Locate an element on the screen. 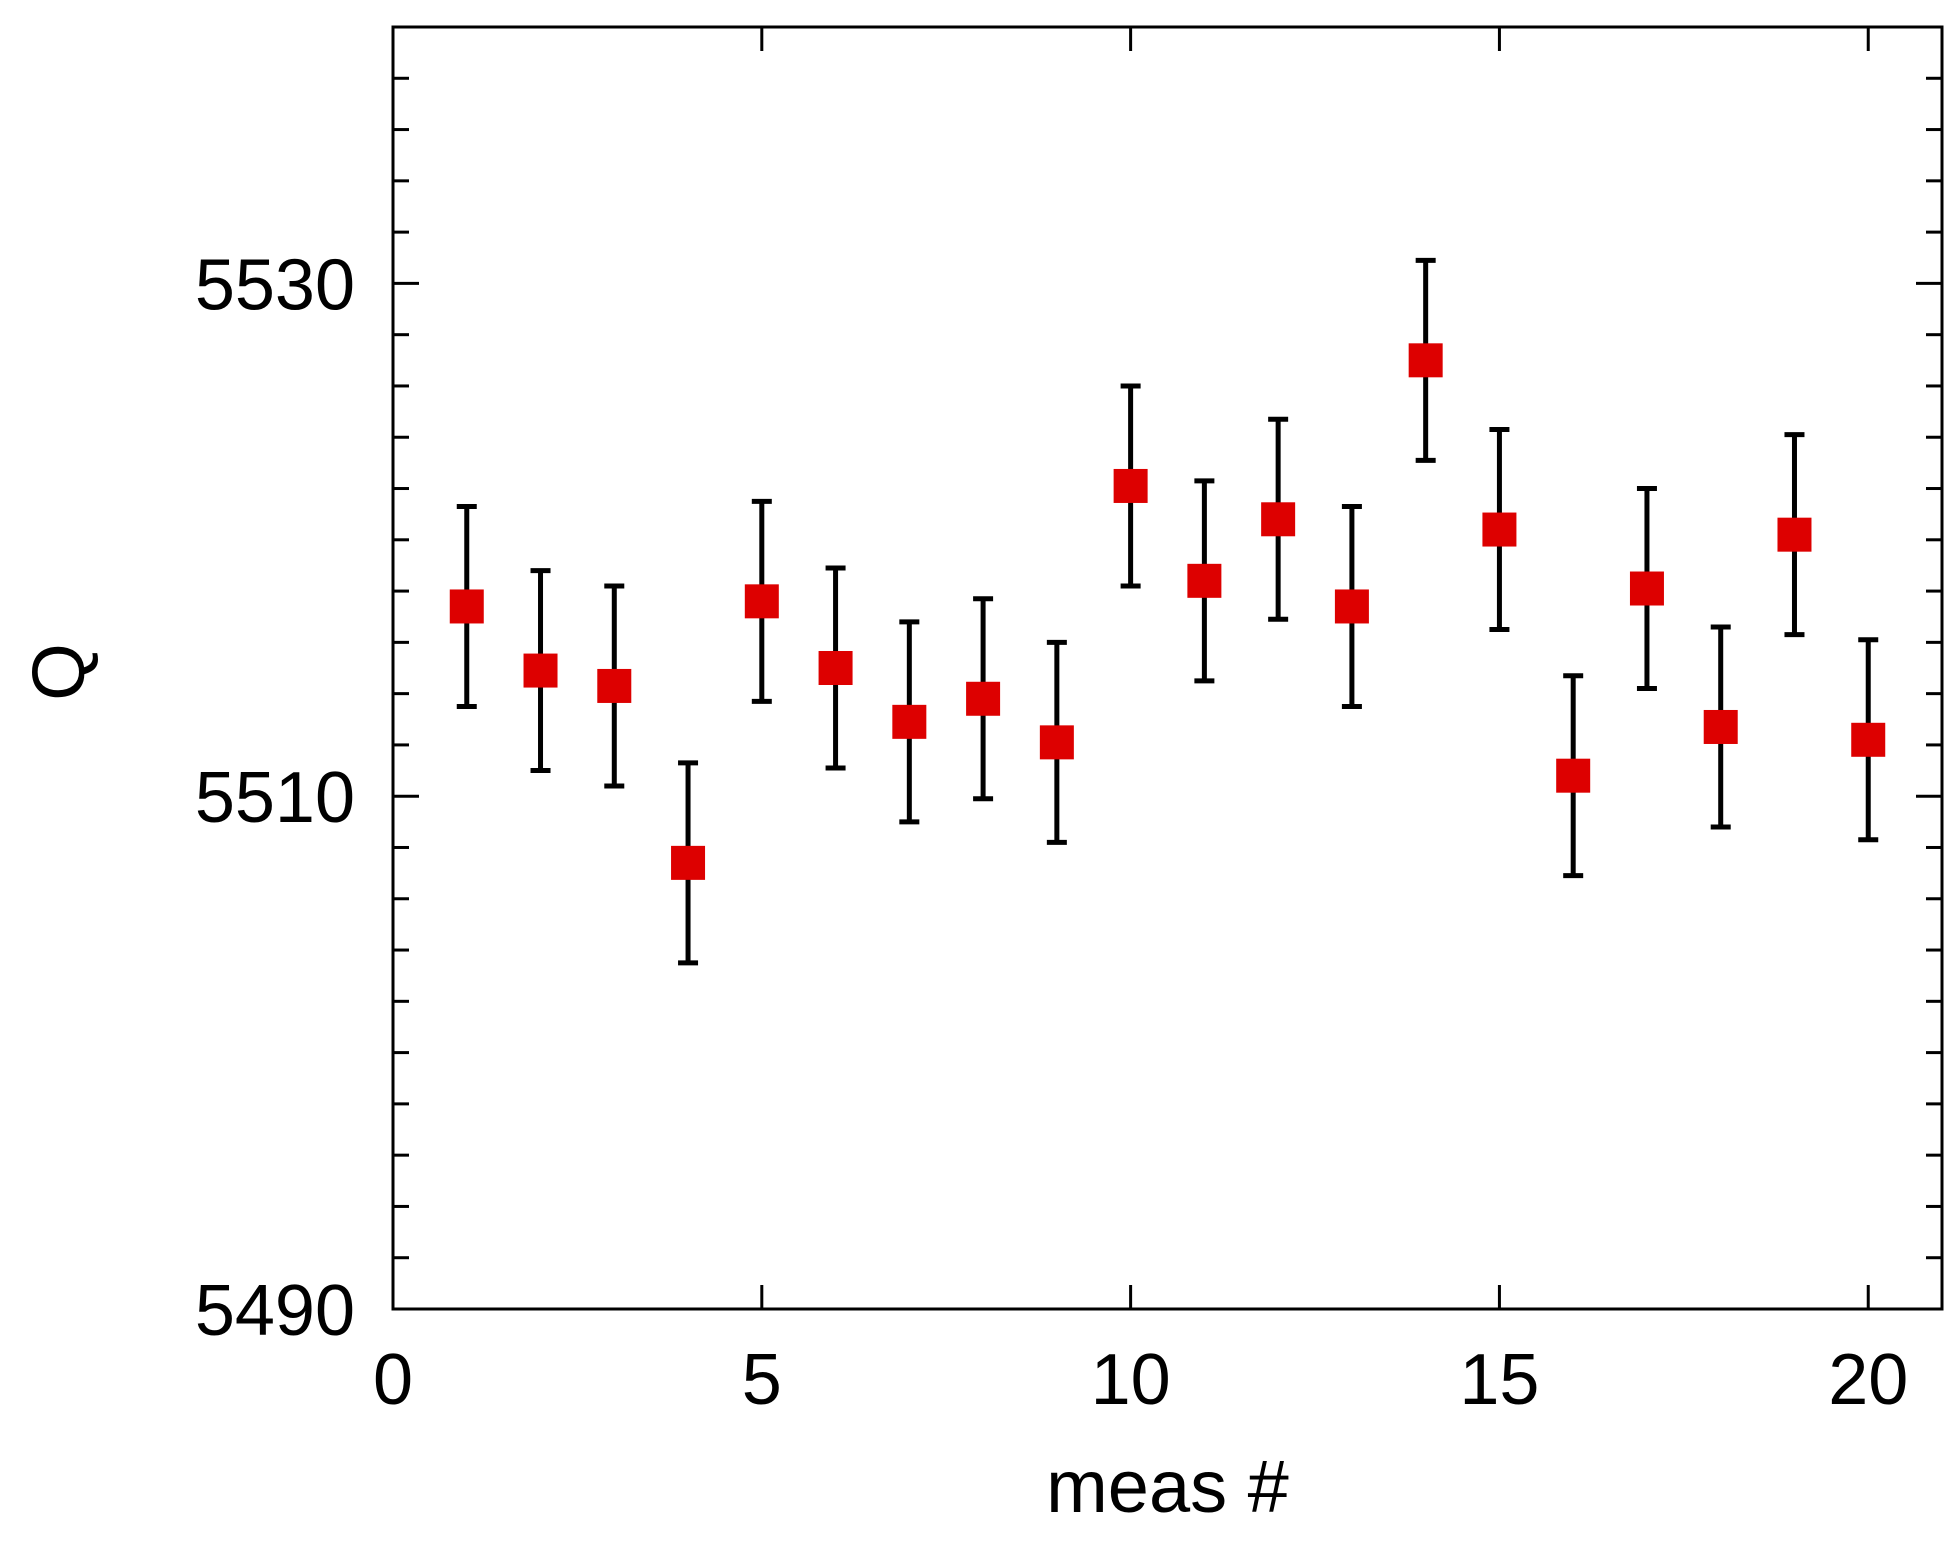 Image resolution: width=1958 pixels, height=1544 pixels. y-tick-label: 5530 is located at coordinates (275, 285).